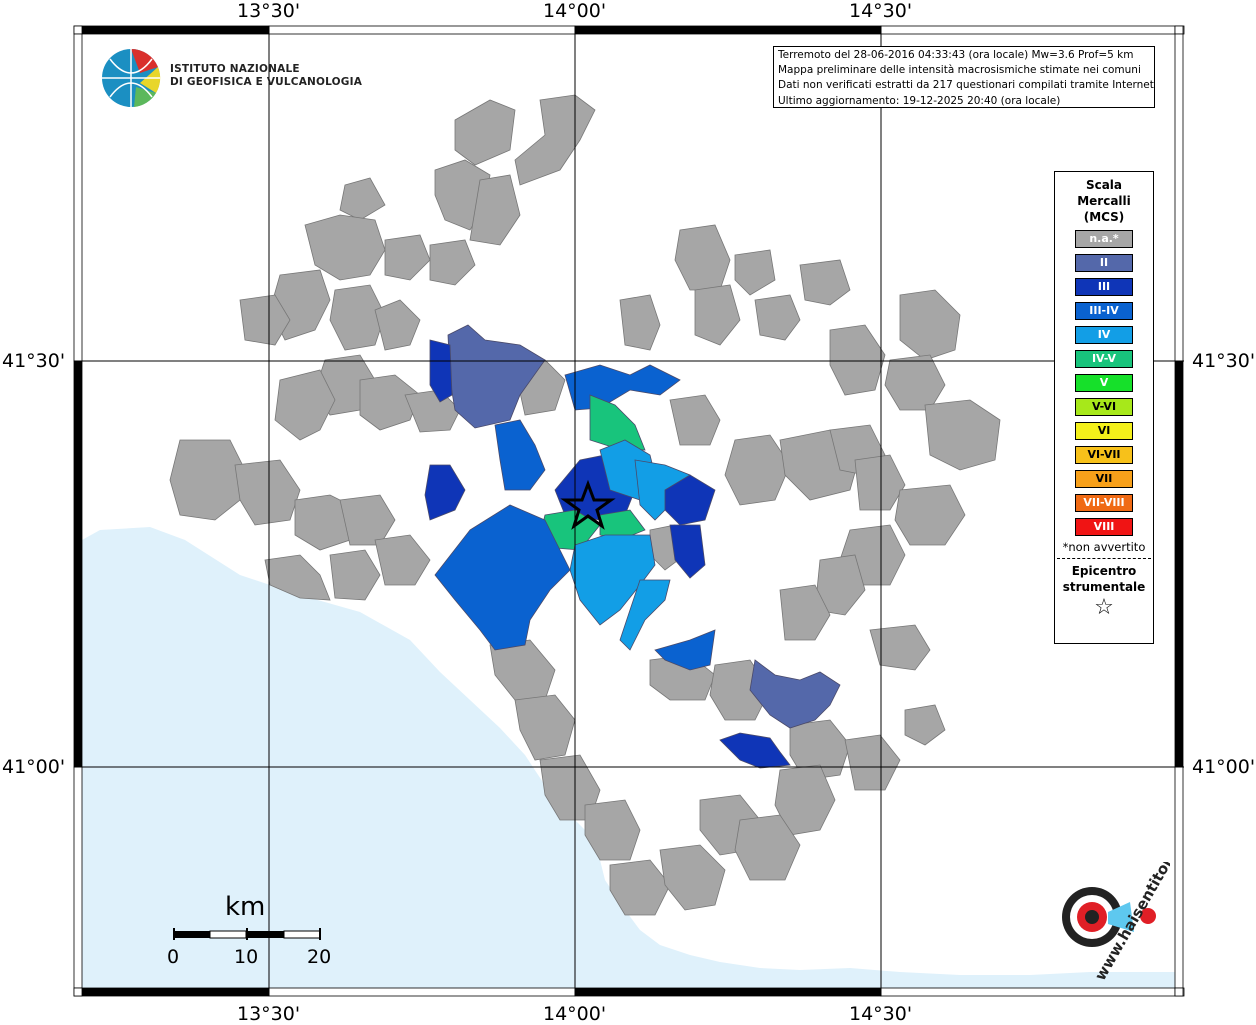  What do you see at coordinates (1104, 431) in the screenshot?
I see `legend-swatch-vi: VI` at bounding box center [1104, 431].